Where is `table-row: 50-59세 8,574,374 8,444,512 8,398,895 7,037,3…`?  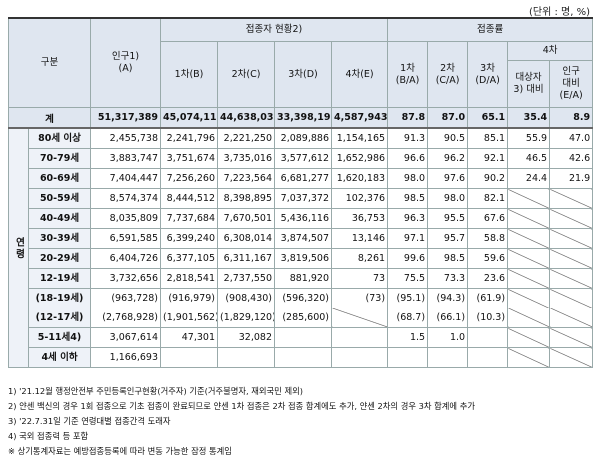 table-row: 50-59세 8,574,374 8,444,512 8,398,895 7,037,3… is located at coordinates (301, 198).